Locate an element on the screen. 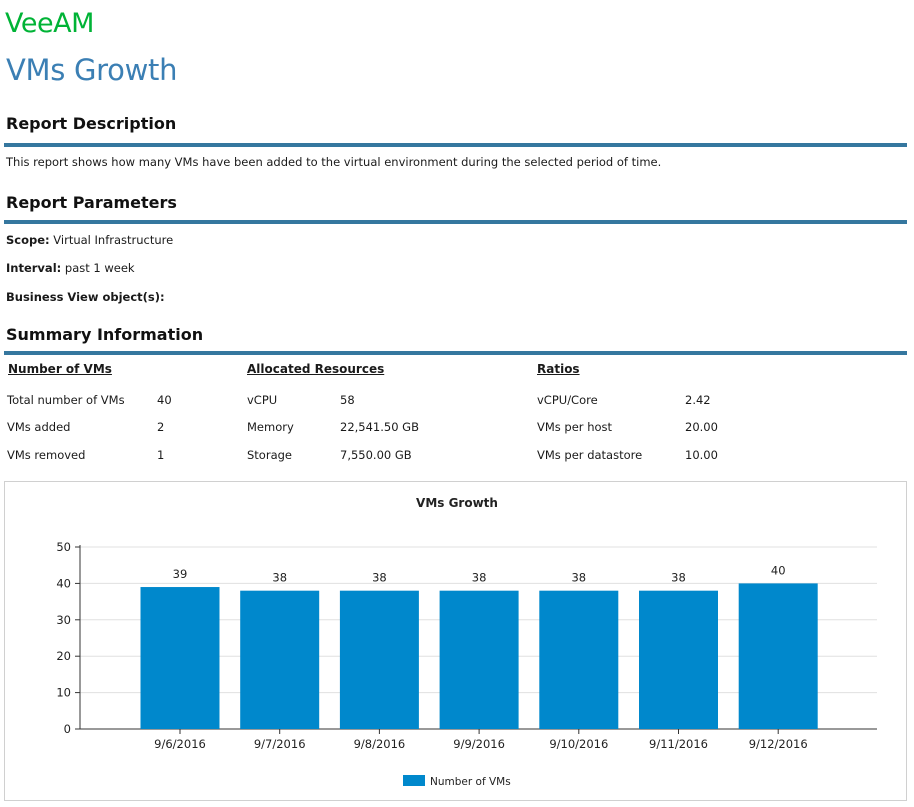  allocated-resources-header: Allocated Resources is located at coordinates (316, 369).